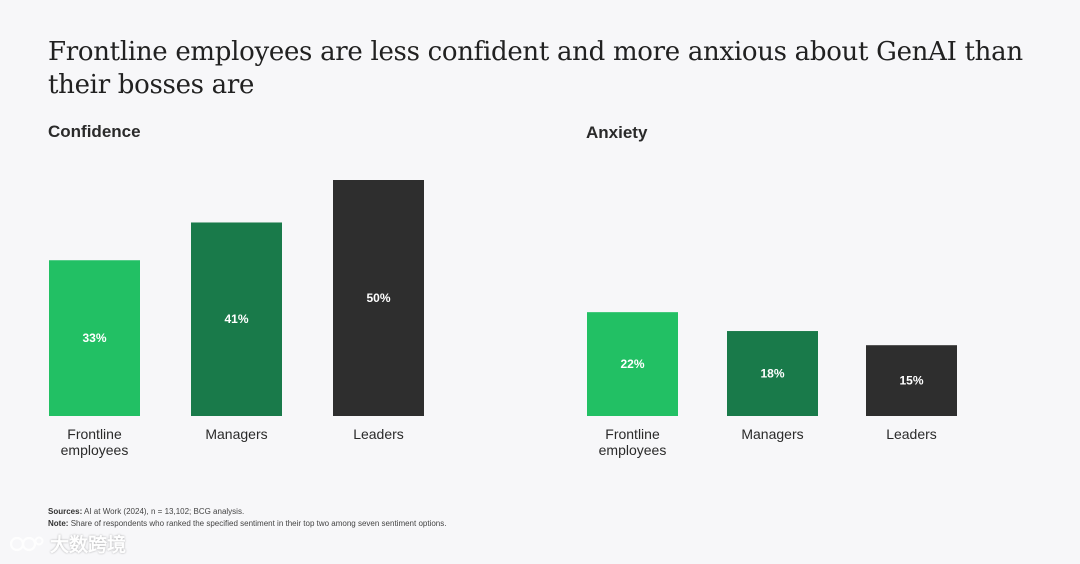 This screenshot has height=564, width=1080. I want to click on watermark-text: 大数跨境, so click(88, 545).